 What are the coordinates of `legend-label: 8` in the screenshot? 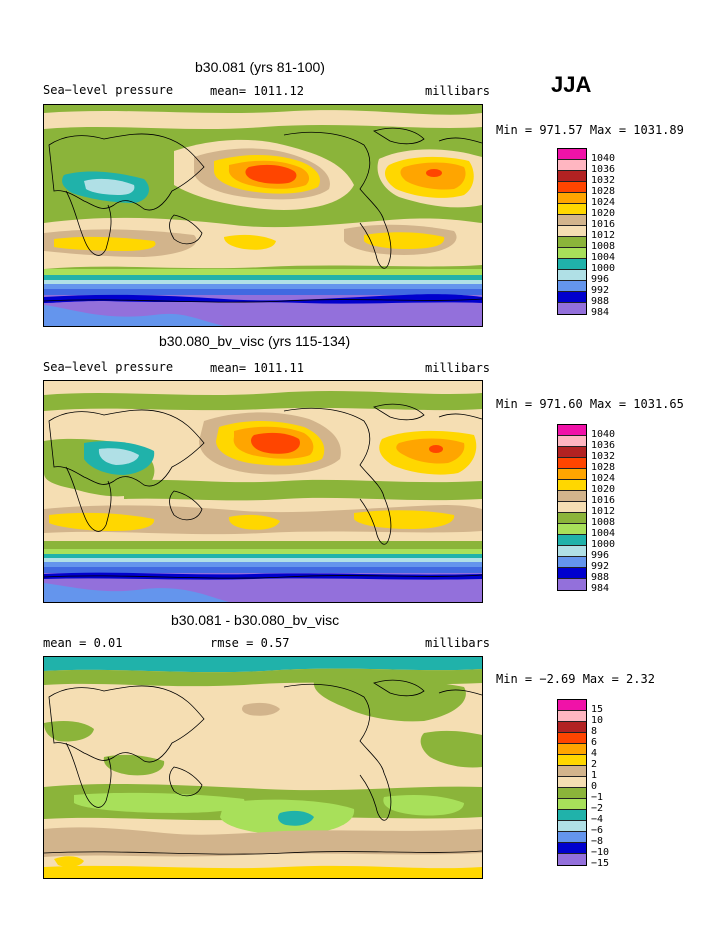 It's located at (594, 731).